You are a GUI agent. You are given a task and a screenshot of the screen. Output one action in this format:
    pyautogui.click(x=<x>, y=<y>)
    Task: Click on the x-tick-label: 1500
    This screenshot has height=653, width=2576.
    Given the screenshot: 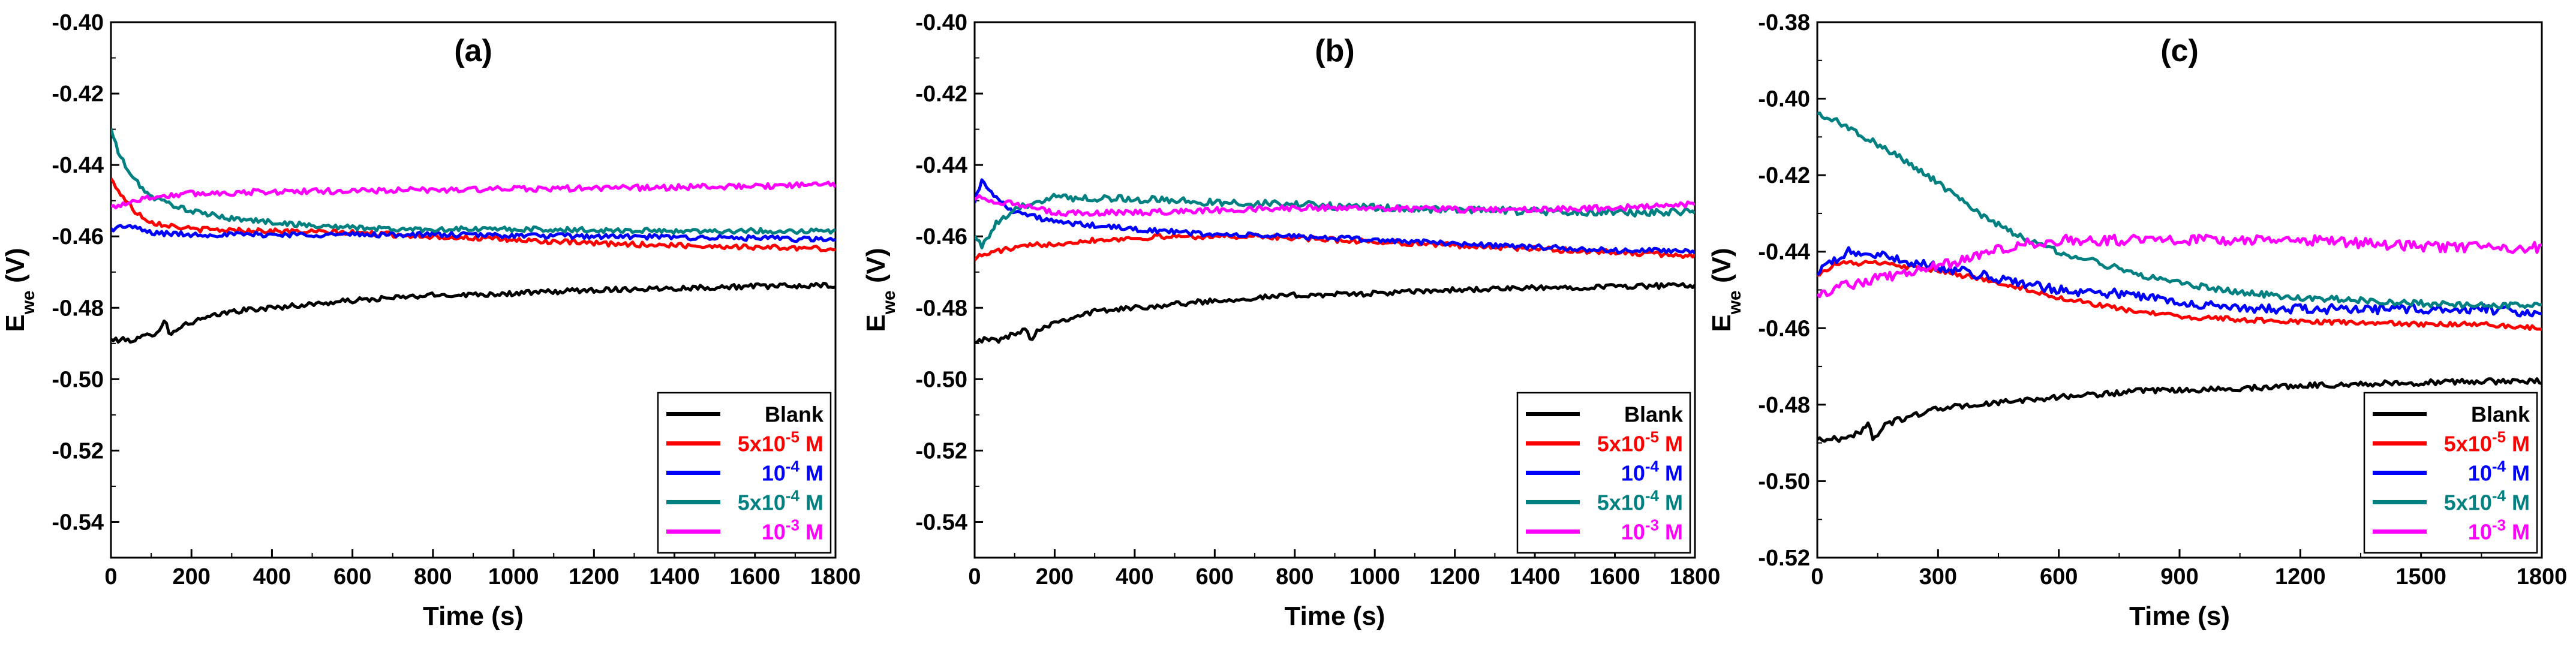 What is the action you would take?
    pyautogui.click(x=2421, y=576)
    